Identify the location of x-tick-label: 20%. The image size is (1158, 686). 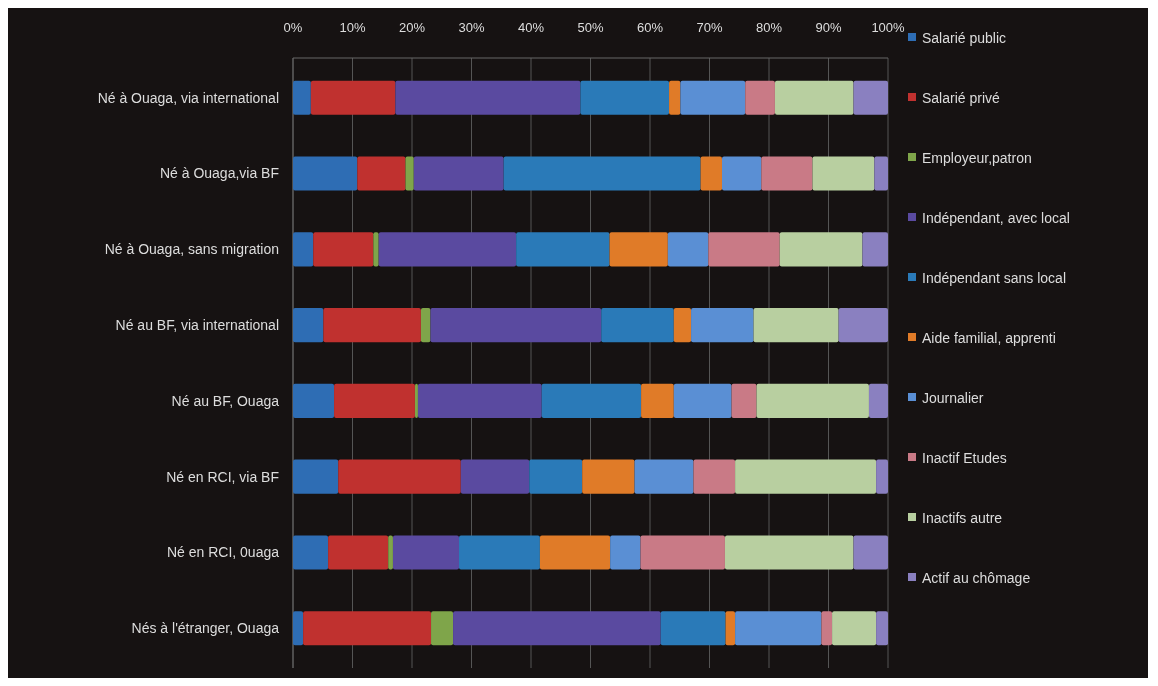
(412, 27).